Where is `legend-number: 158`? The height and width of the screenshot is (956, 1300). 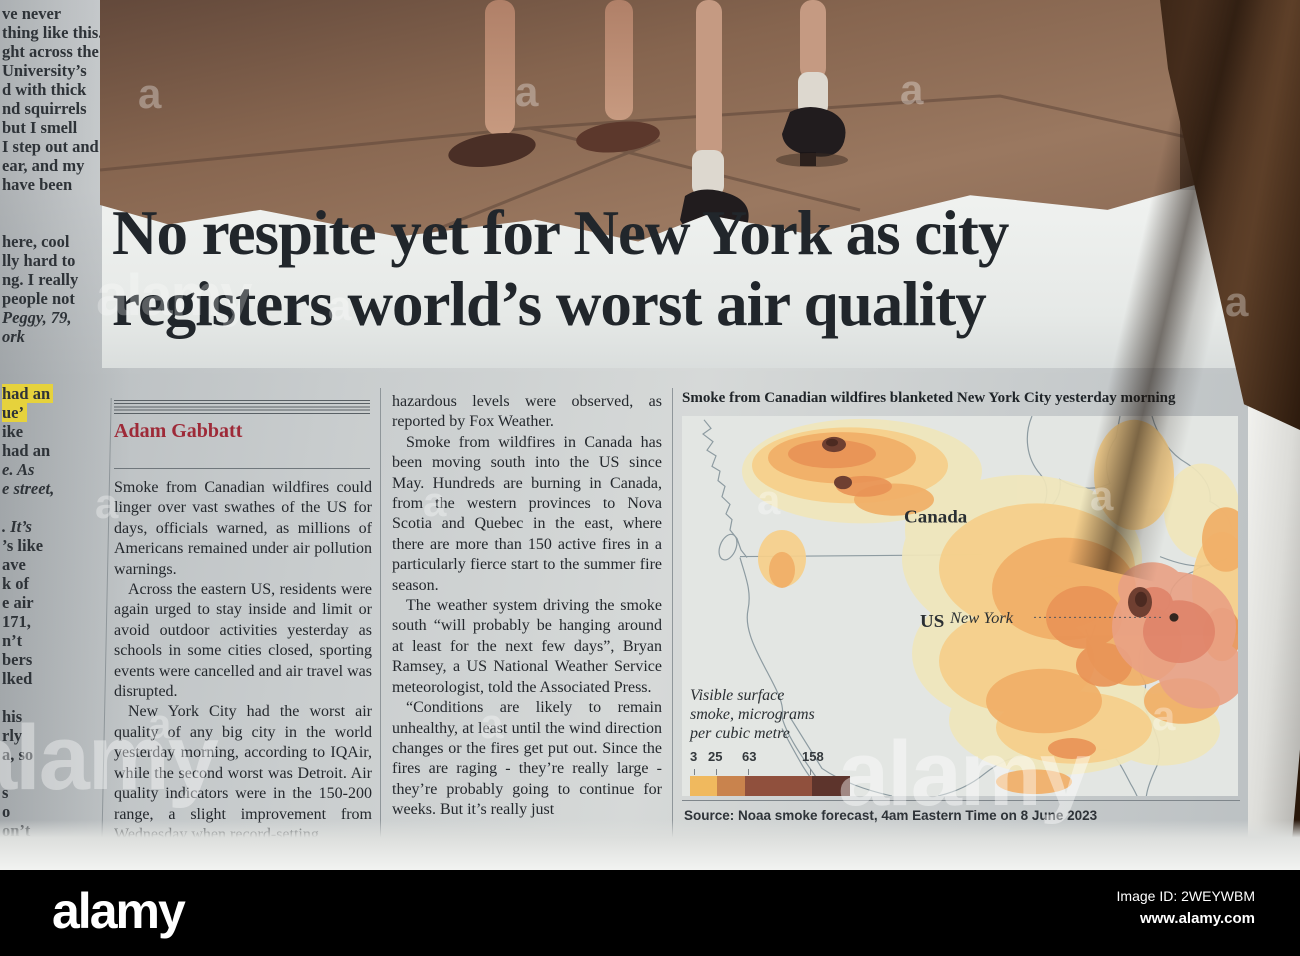 legend-number: 158 is located at coordinates (813, 756).